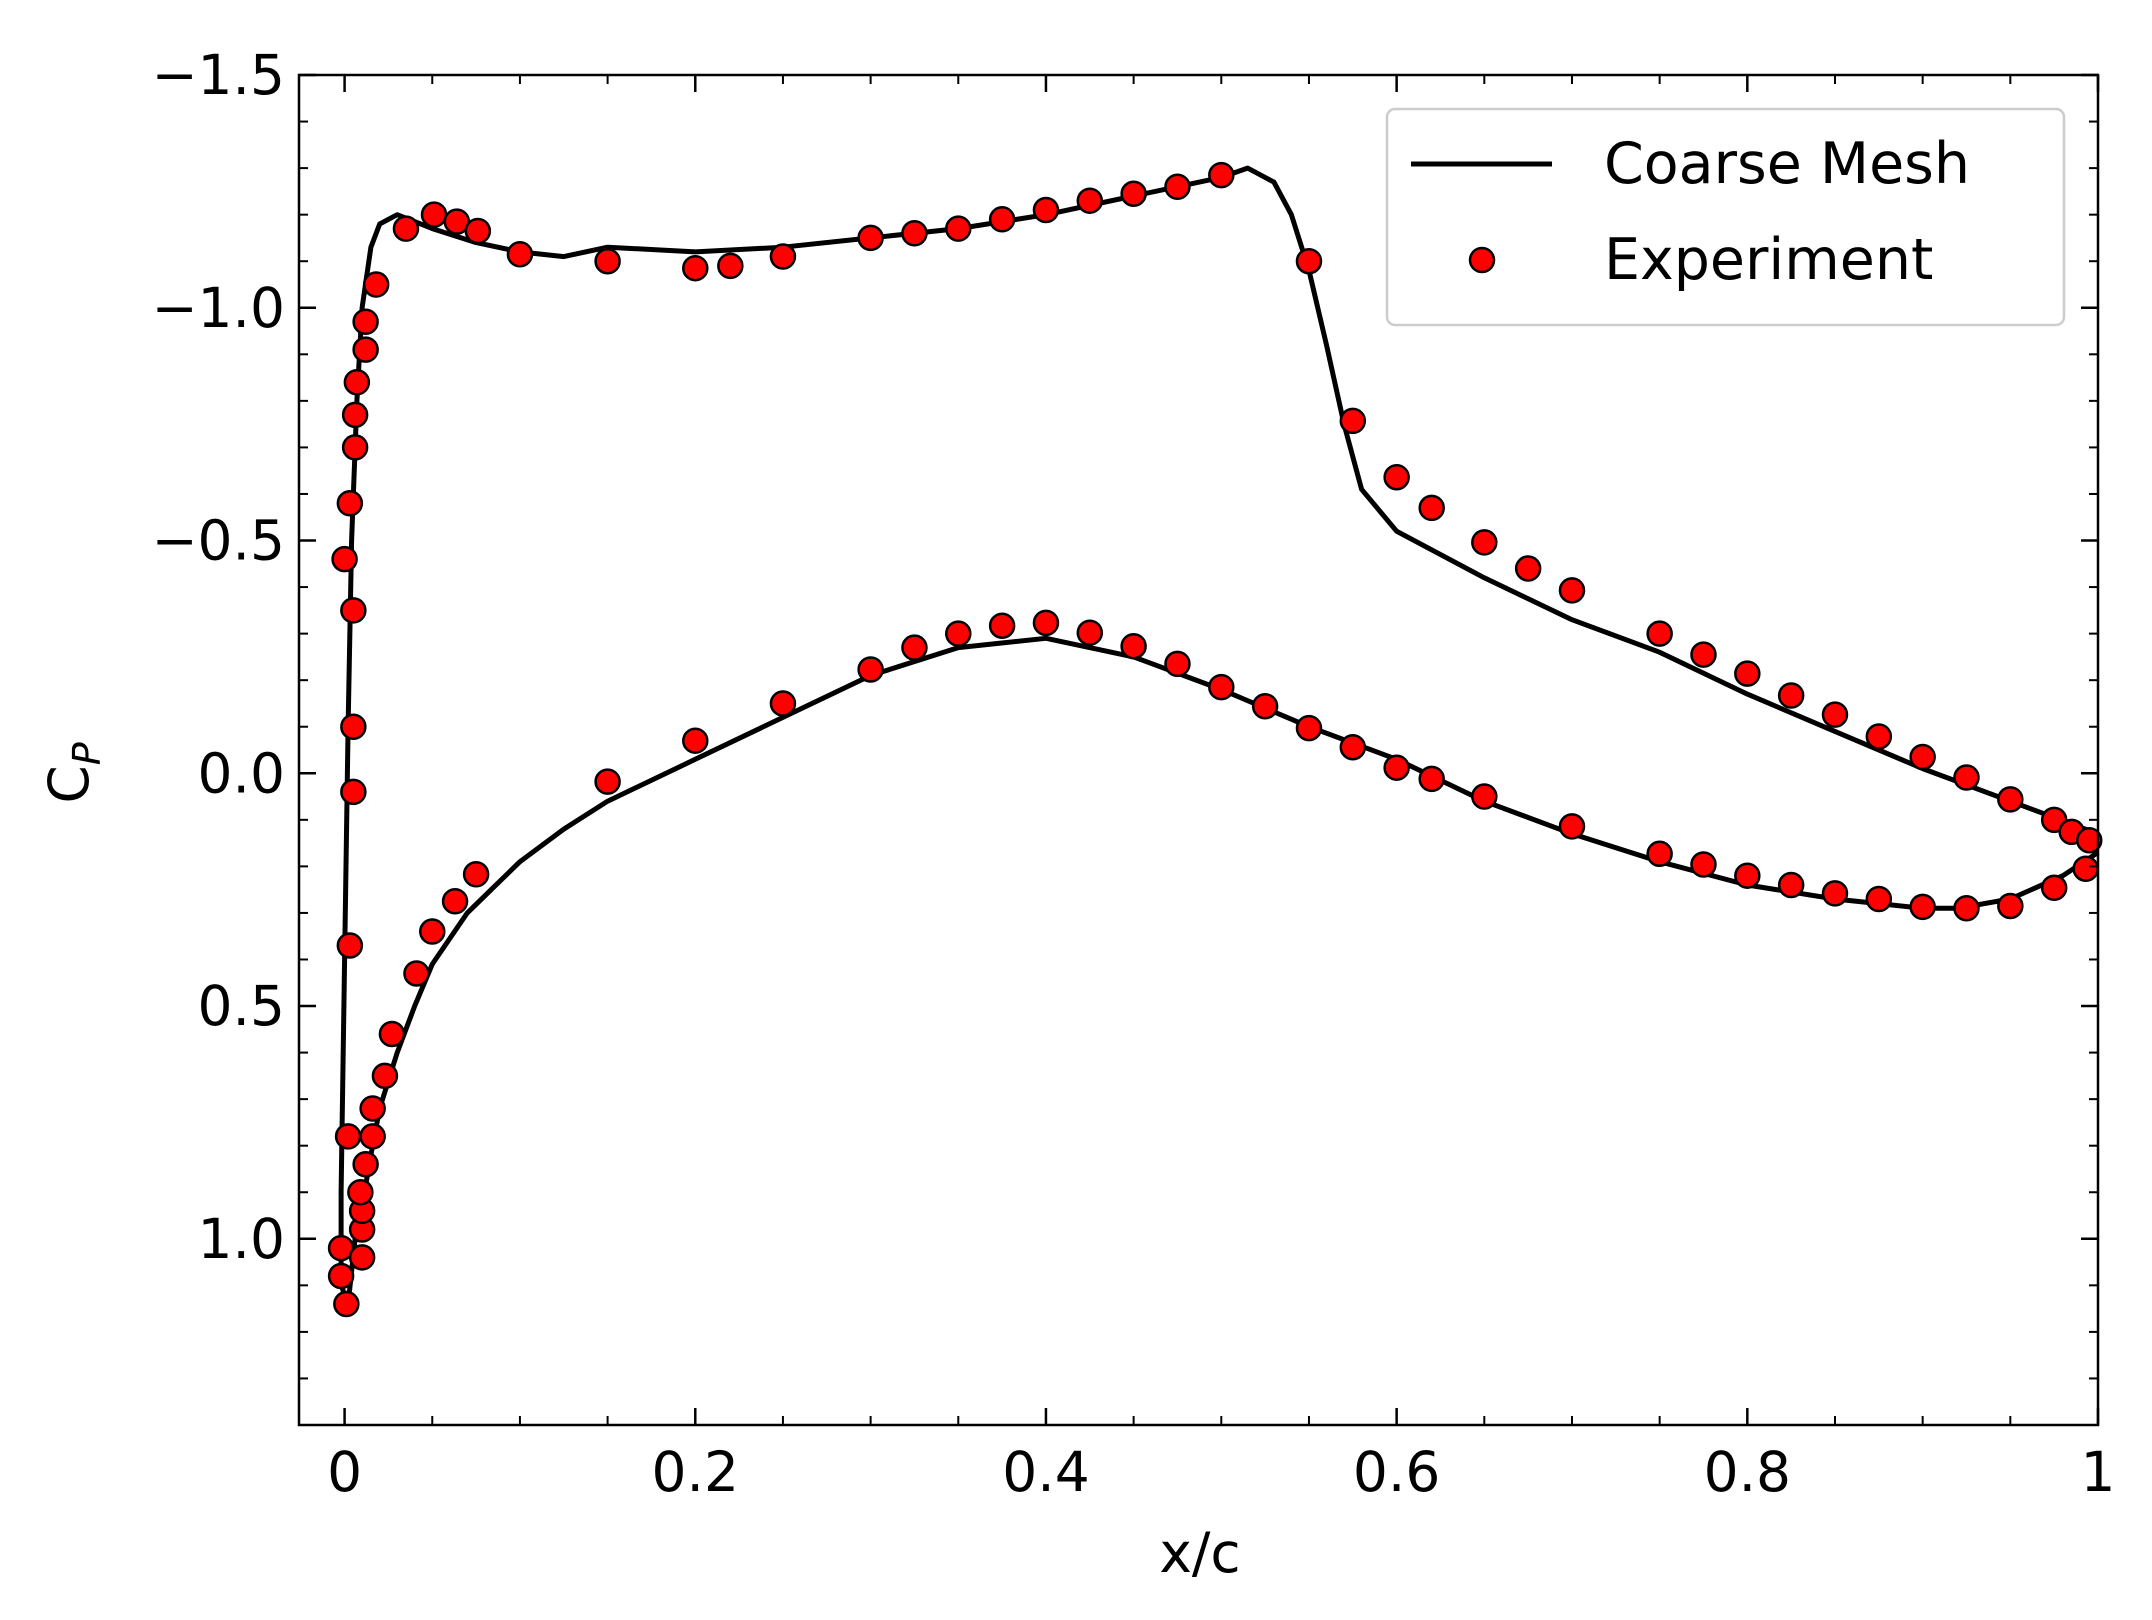 This screenshot has width=2152, height=1620. I want to click on y-axis-label-main: C, so click(69, 784).